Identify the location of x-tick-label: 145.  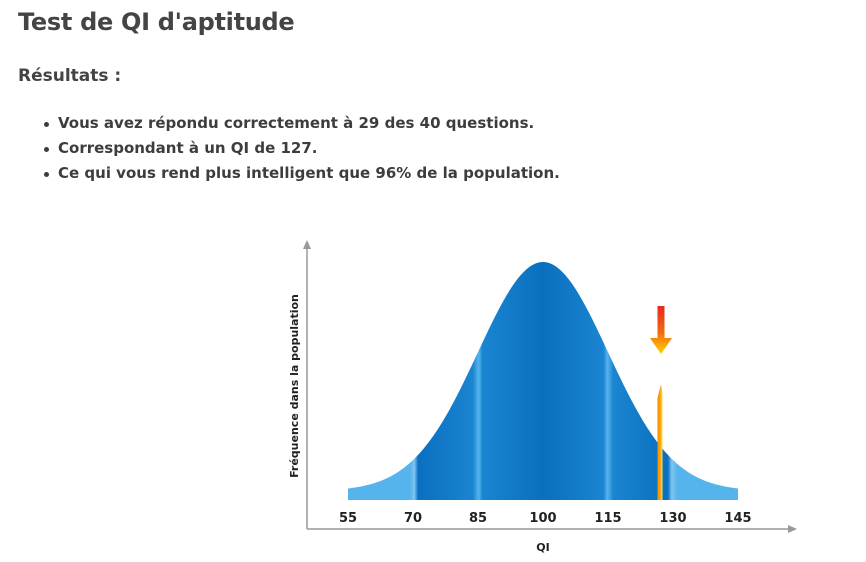
(737, 518).